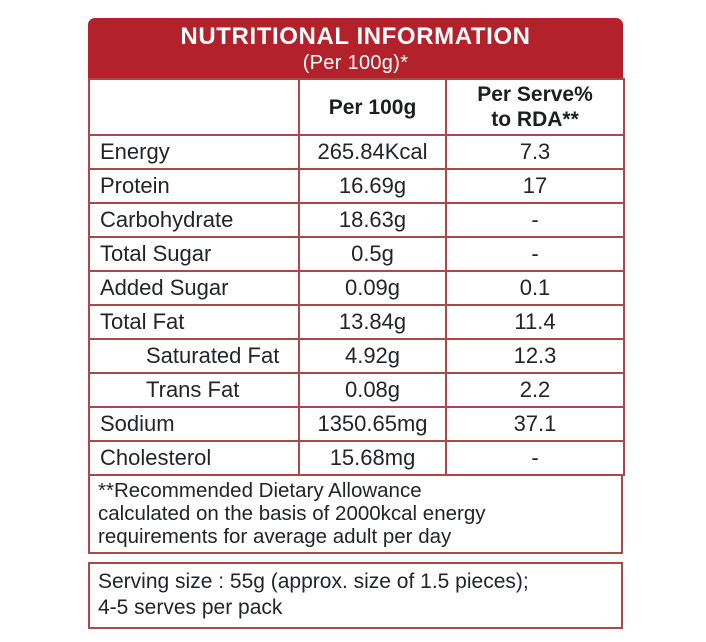  I want to click on value-per-serve: 17, so click(535, 186).